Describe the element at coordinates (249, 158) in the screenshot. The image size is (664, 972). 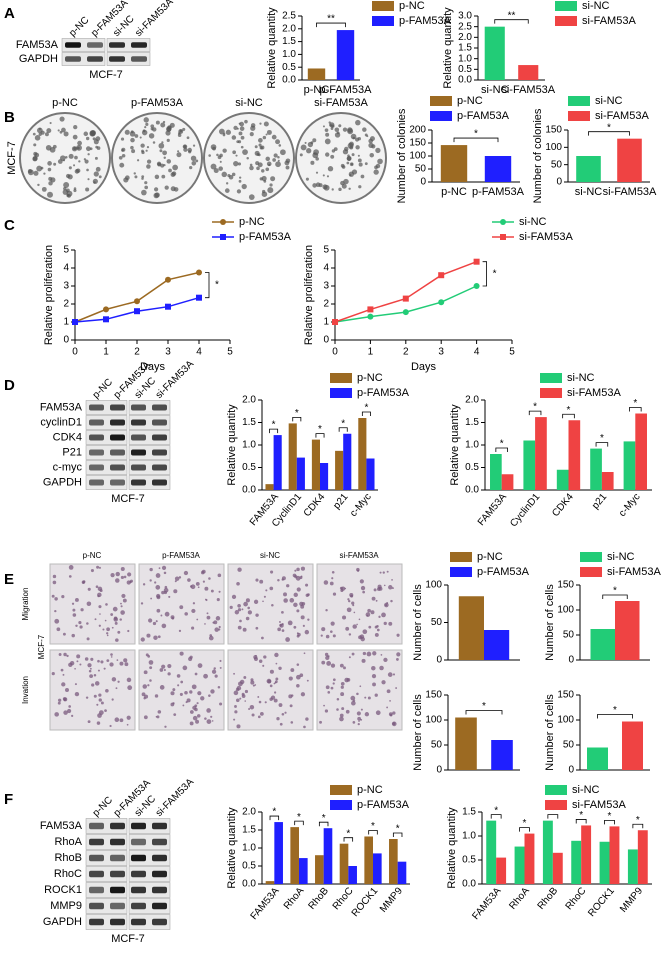
I see `plate` at that location.